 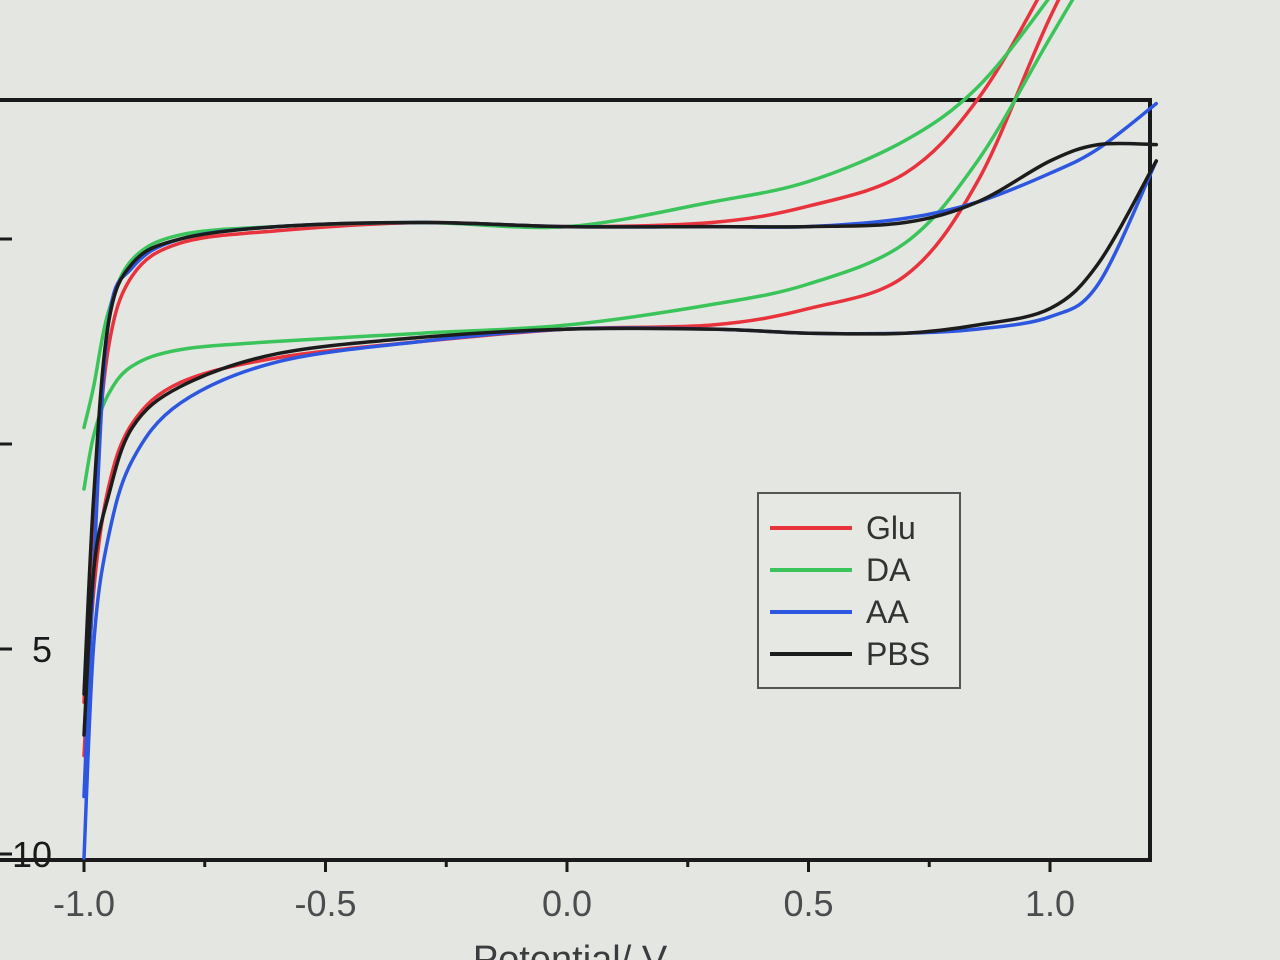 What do you see at coordinates (325, 903) in the screenshot?
I see `x-tick-label: -0.5` at bounding box center [325, 903].